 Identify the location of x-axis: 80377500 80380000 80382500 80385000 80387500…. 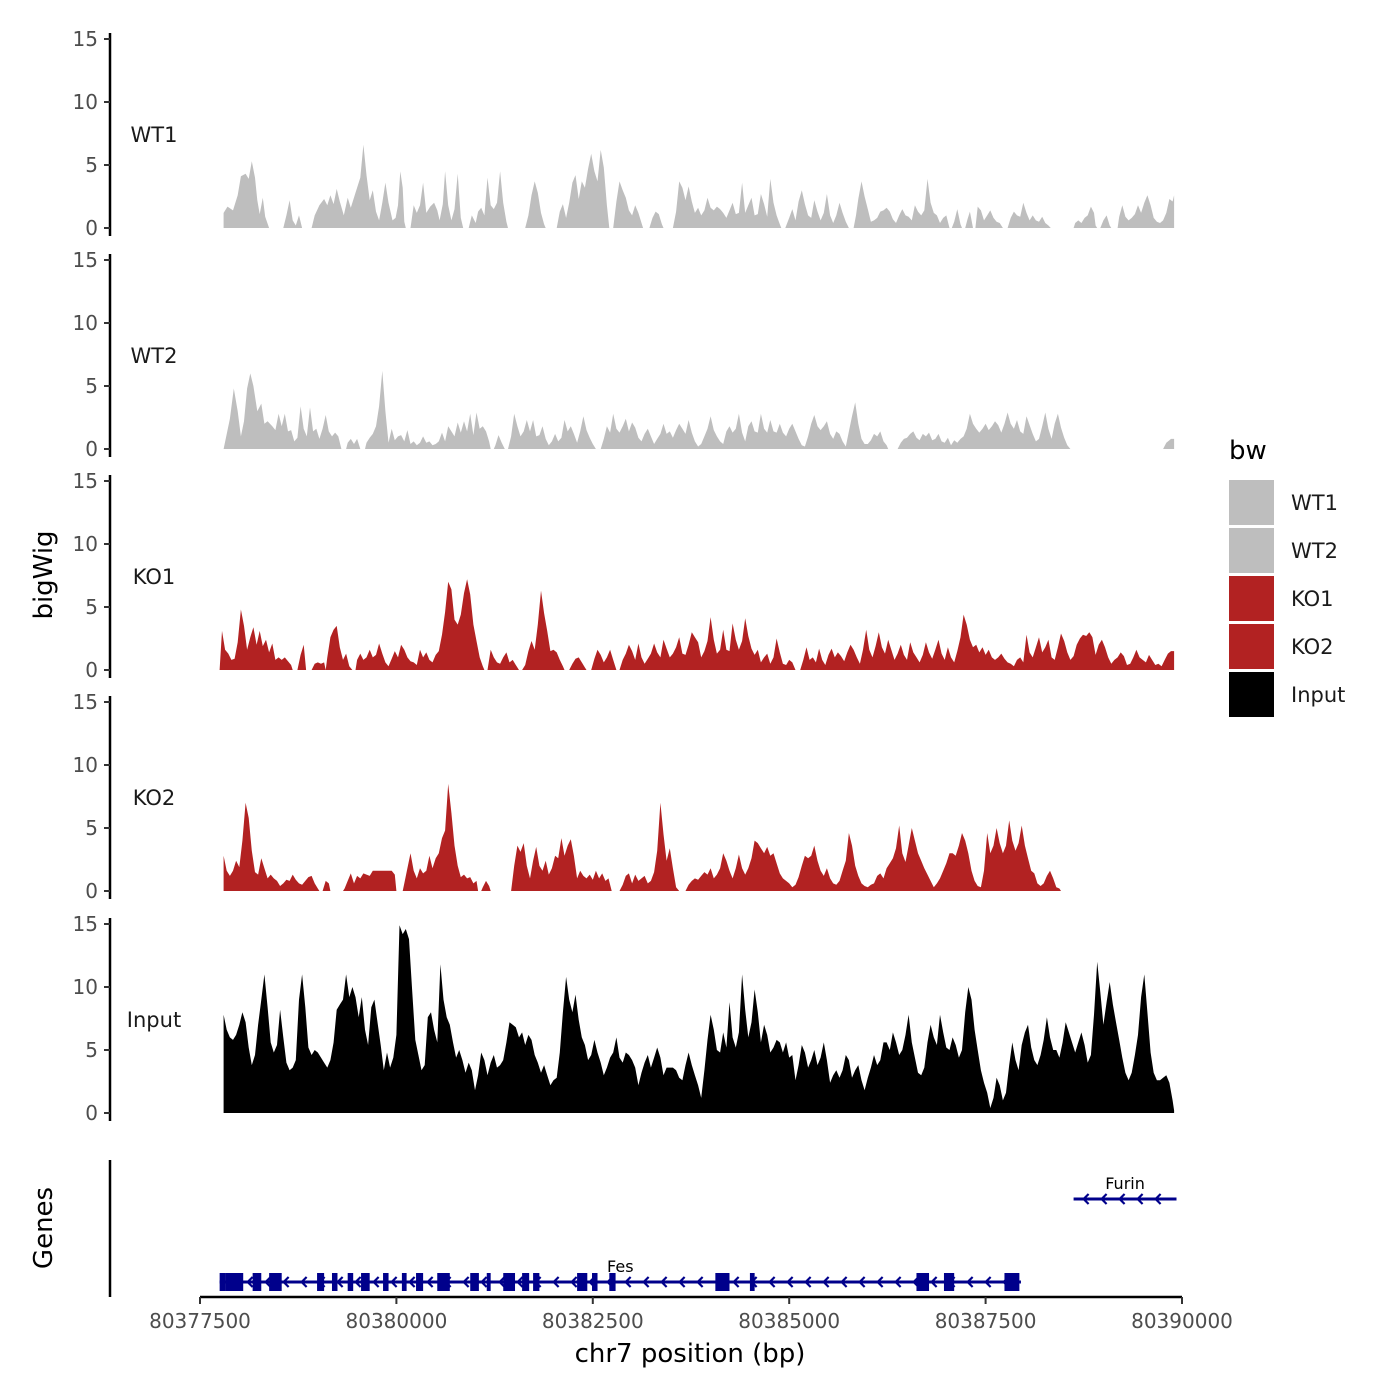
(691, 1314).